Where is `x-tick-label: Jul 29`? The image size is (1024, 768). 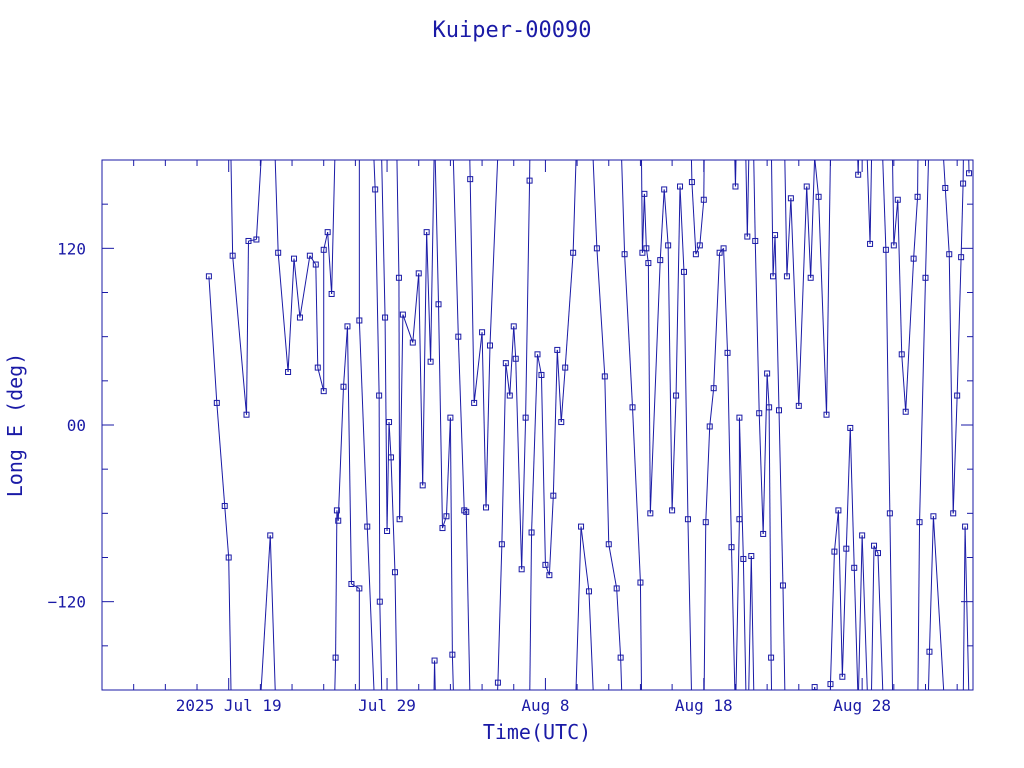
x-tick-label: Jul 29 is located at coordinates (387, 705).